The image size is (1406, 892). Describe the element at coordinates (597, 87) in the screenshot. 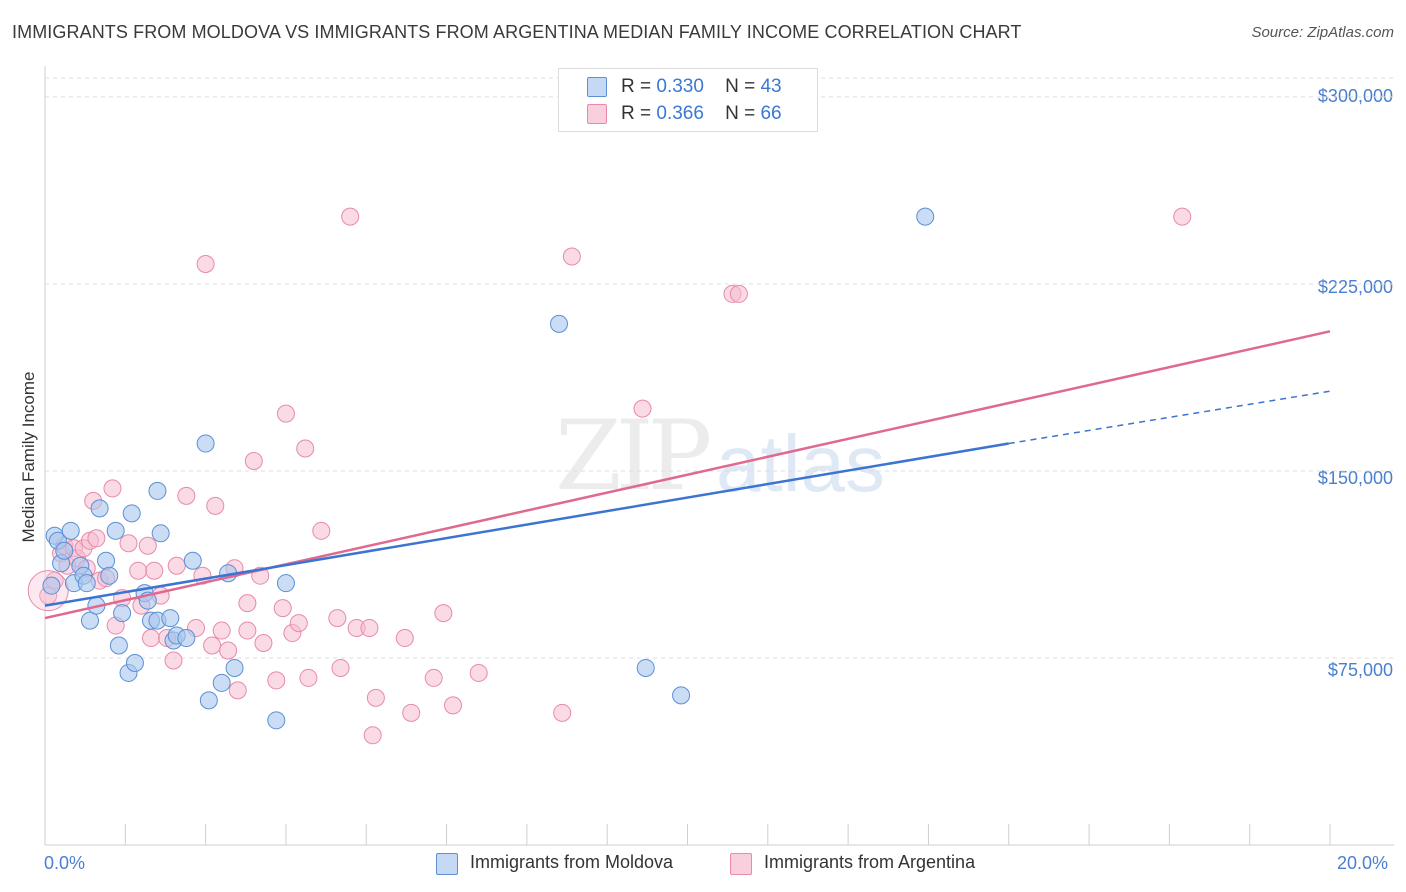

I see `legend-swatch-moldova` at that location.